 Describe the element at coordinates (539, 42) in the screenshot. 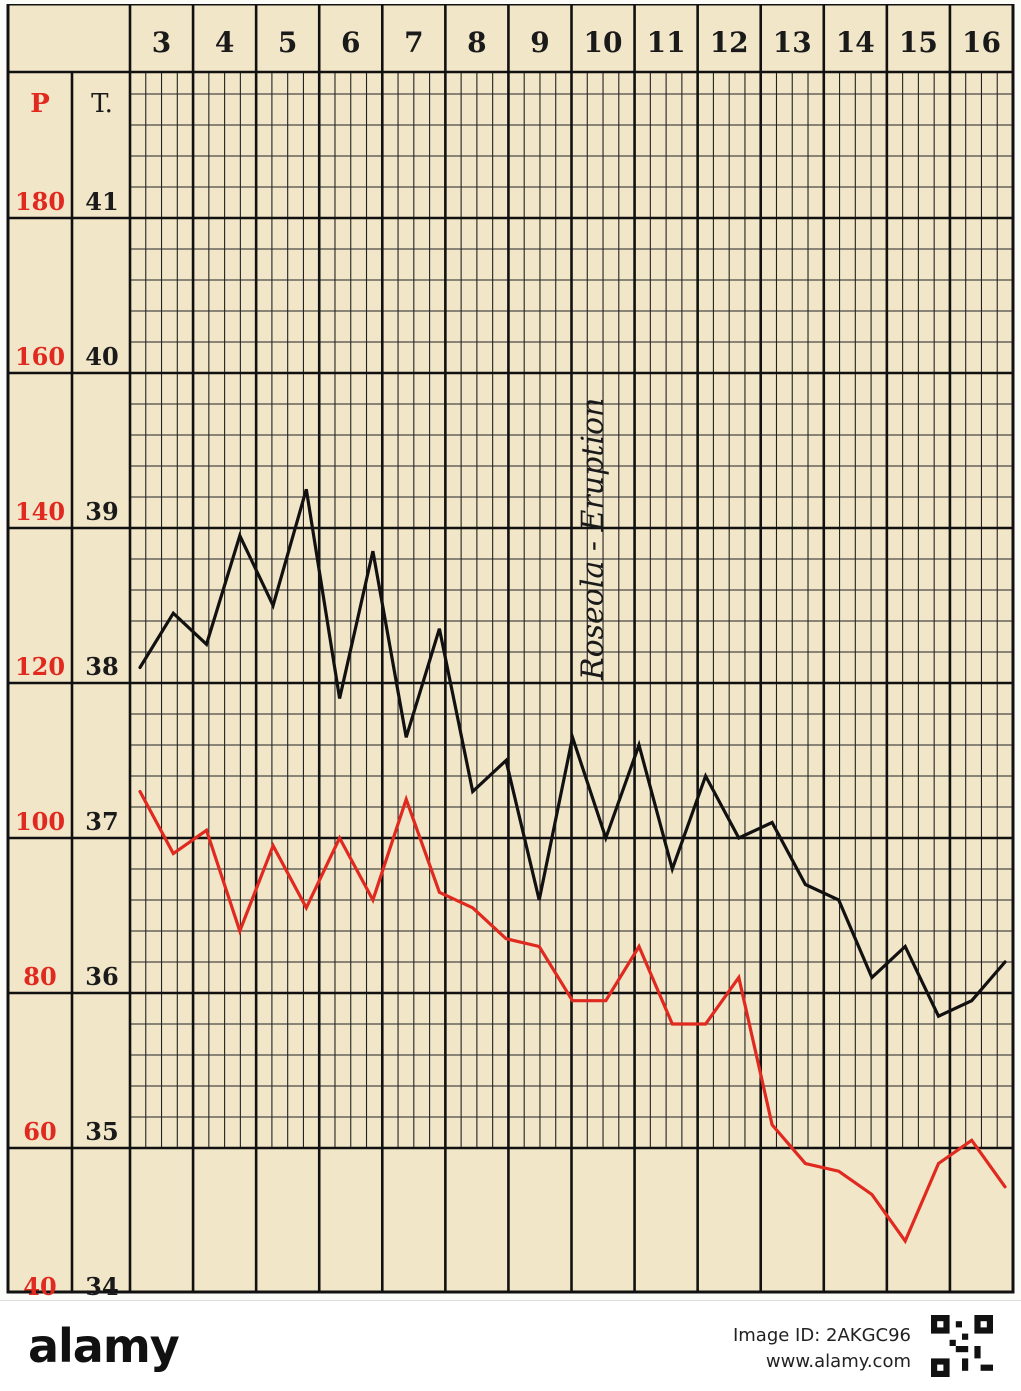

I see `day-label: 9` at that location.